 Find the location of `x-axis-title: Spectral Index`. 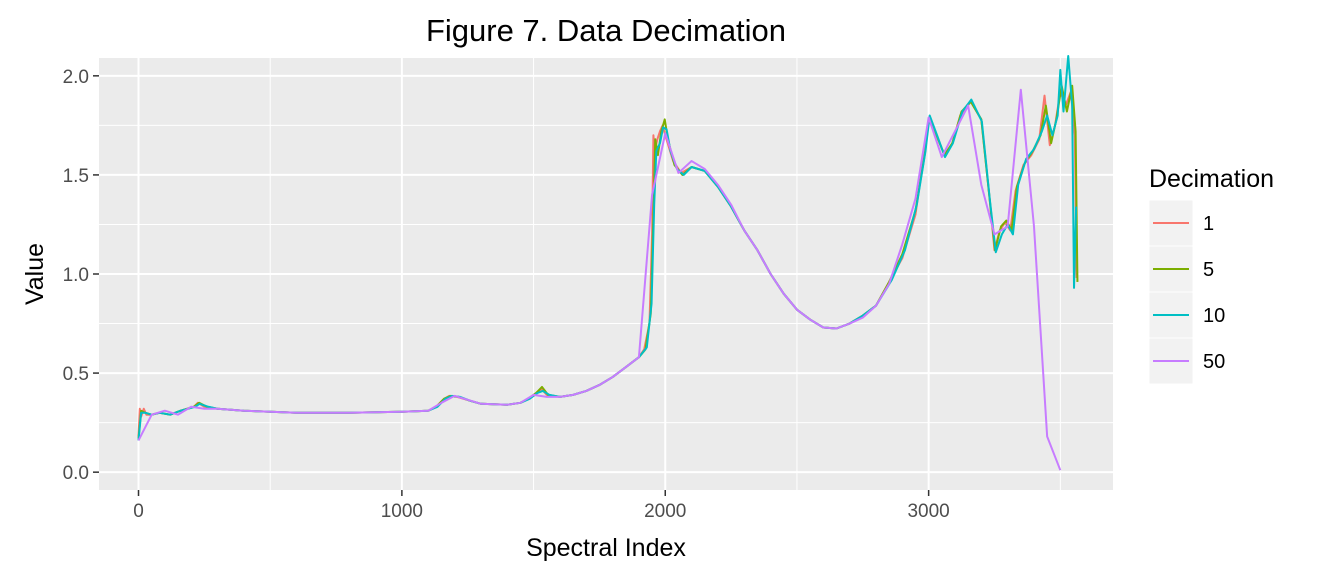

x-axis-title: Spectral Index is located at coordinates (606, 548).